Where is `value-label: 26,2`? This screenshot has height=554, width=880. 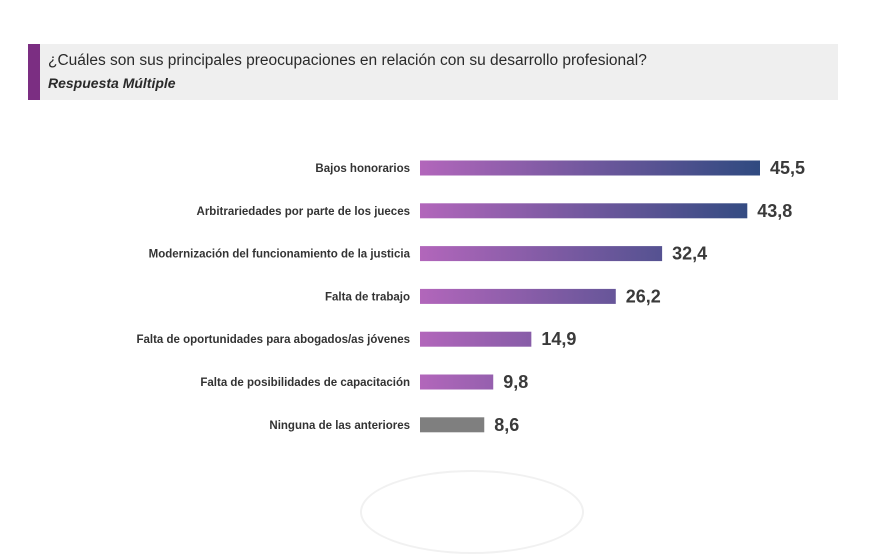 value-label: 26,2 is located at coordinates (643, 296).